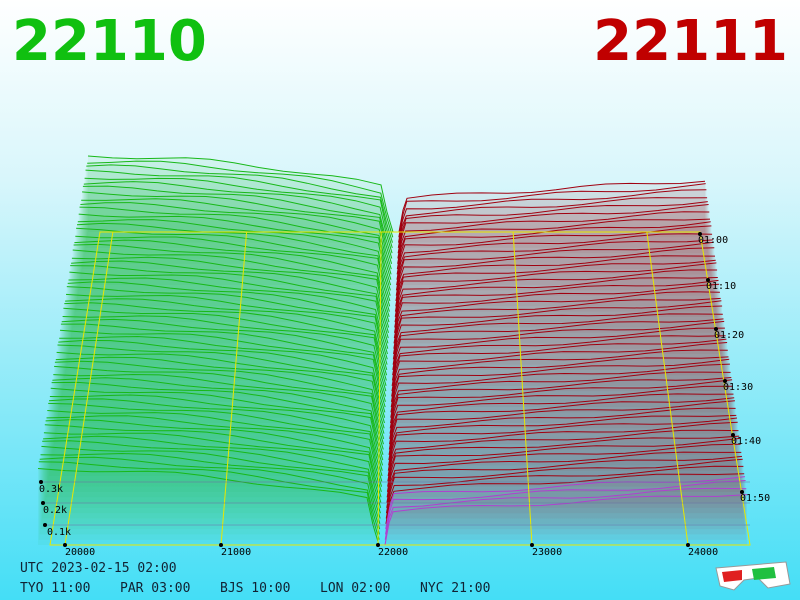 Image resolution: width=800 pixels, height=600 pixels. Describe the element at coordinates (51, 489) in the screenshot. I see `volume-label: 0.3k` at that location.